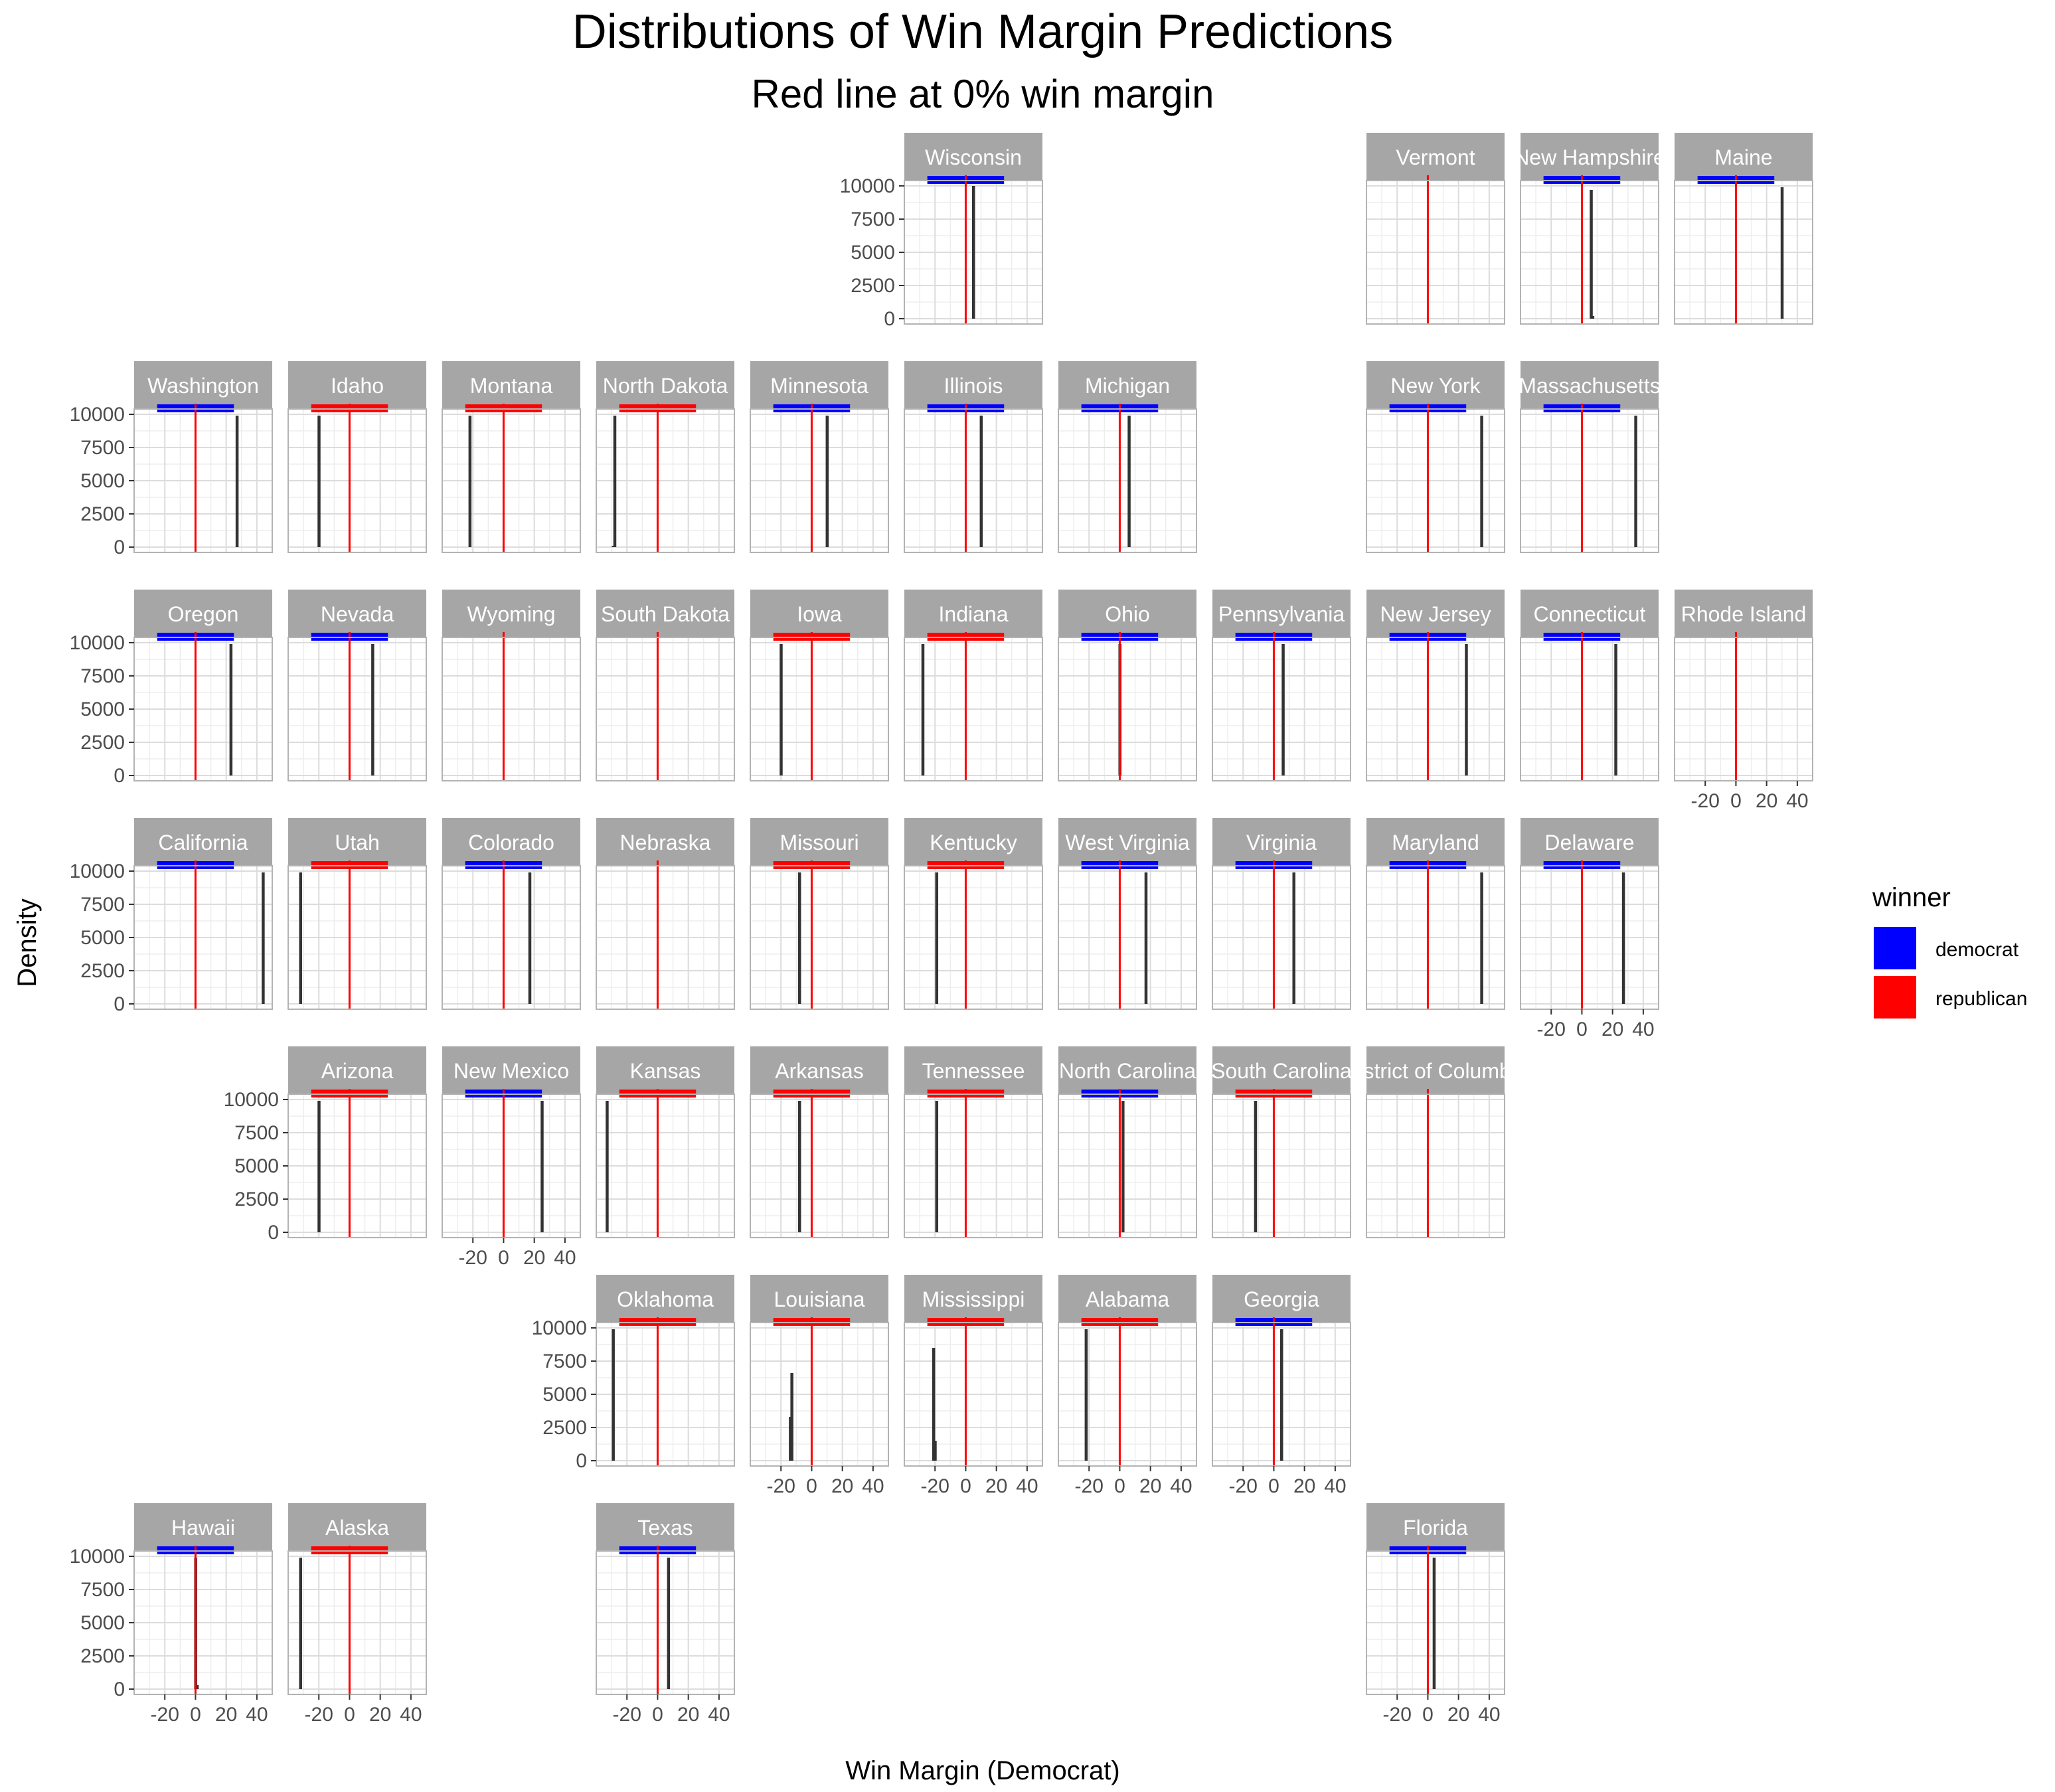 This screenshot has height=1792, width=2055. What do you see at coordinates (172, 1614) in the screenshot?
I see `facet-hawaii: Hawaii 0 2500 5000 7500 10000 -20 0 20 40` at bounding box center [172, 1614].